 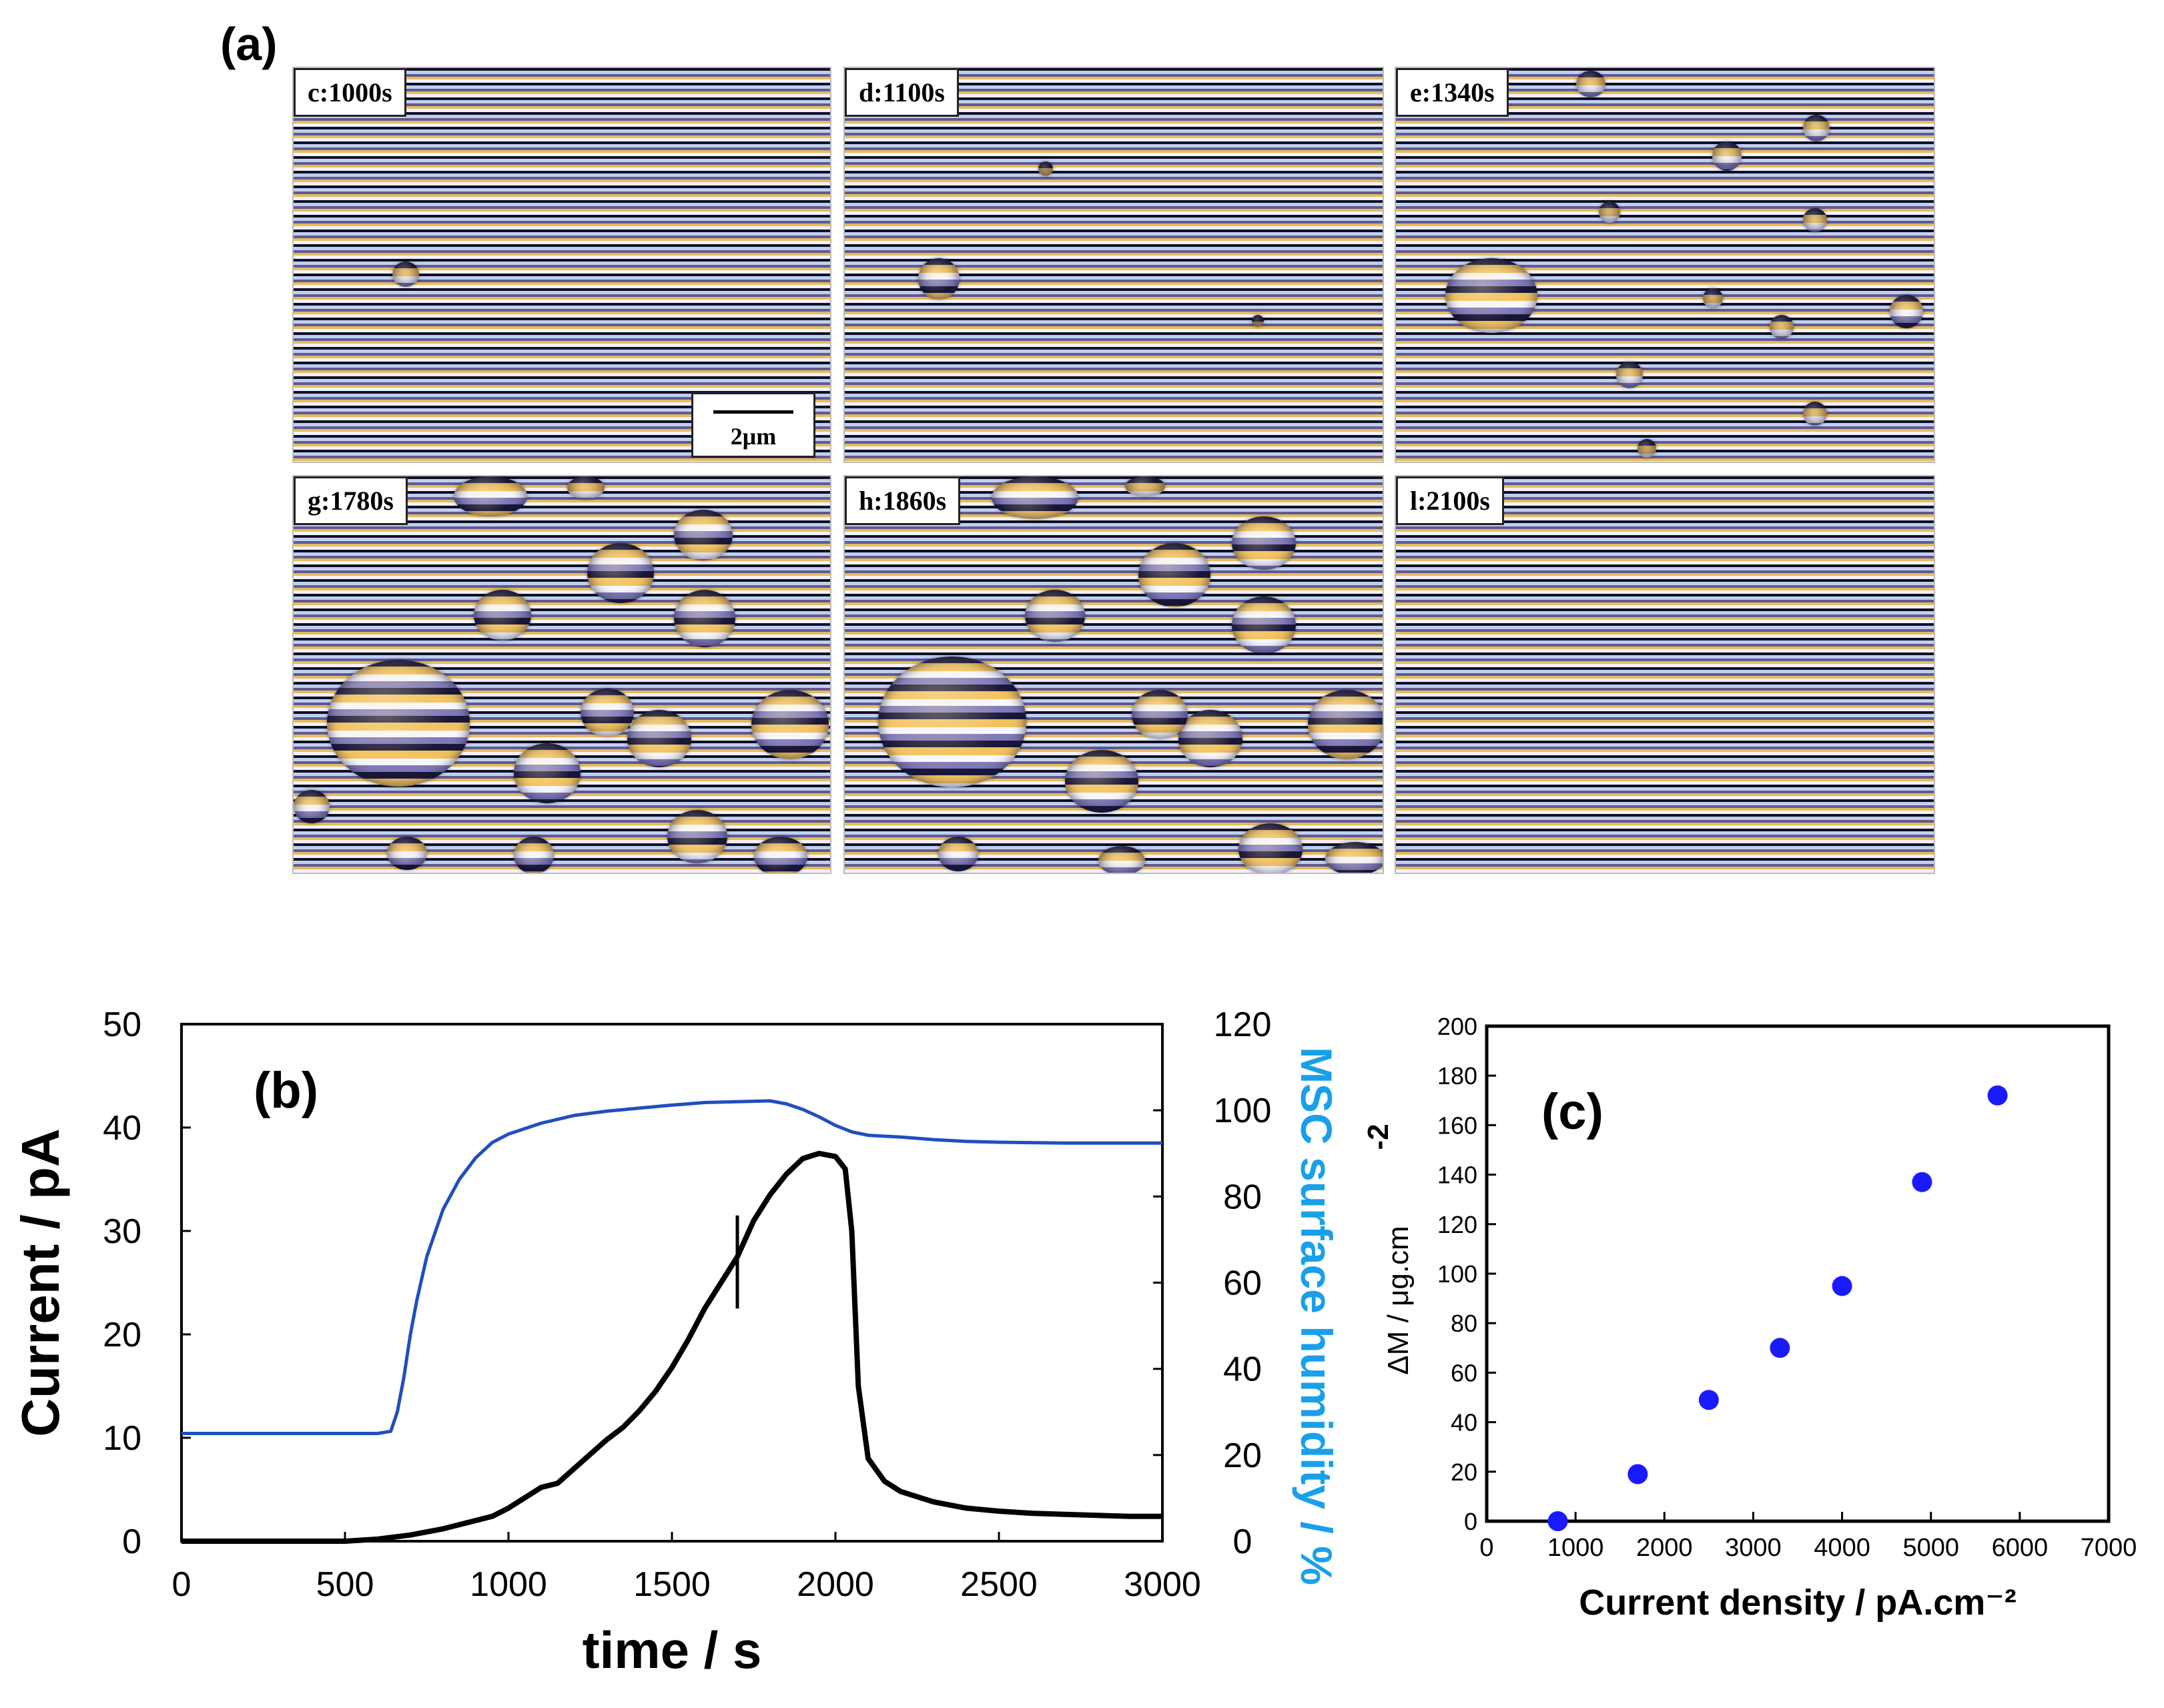 What do you see at coordinates (1457, 1176) in the screenshot?
I see `y-tick-label: 140` at bounding box center [1457, 1176].